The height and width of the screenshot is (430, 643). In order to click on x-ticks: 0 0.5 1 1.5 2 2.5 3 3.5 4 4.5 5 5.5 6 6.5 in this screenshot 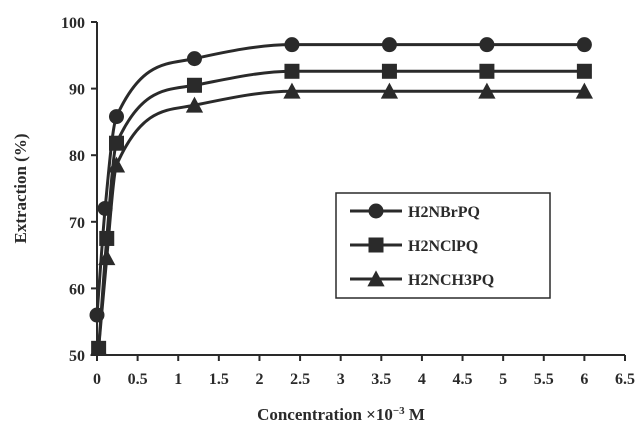, I will do `click(364, 371)`.